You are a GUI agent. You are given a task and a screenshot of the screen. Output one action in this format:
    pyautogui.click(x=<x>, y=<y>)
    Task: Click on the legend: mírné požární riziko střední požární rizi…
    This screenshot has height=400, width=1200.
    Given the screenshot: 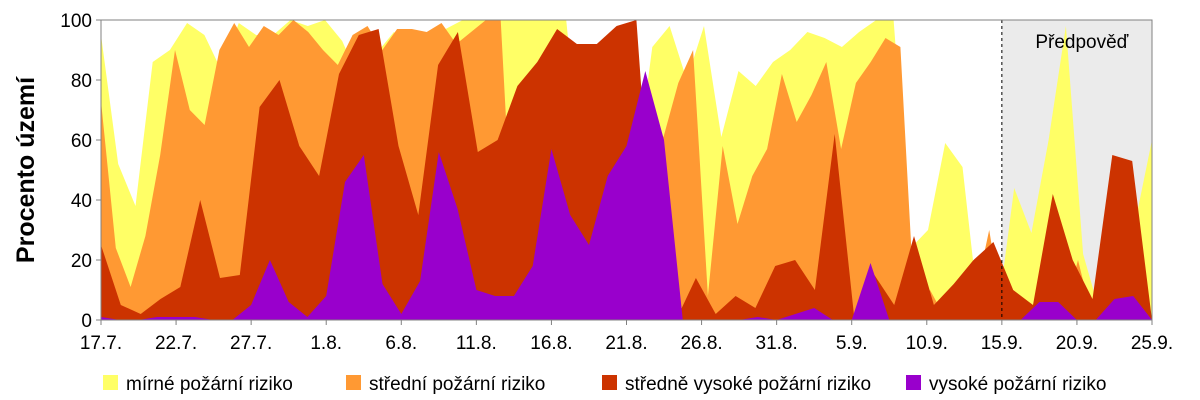 What is the action you would take?
    pyautogui.click(x=604, y=384)
    